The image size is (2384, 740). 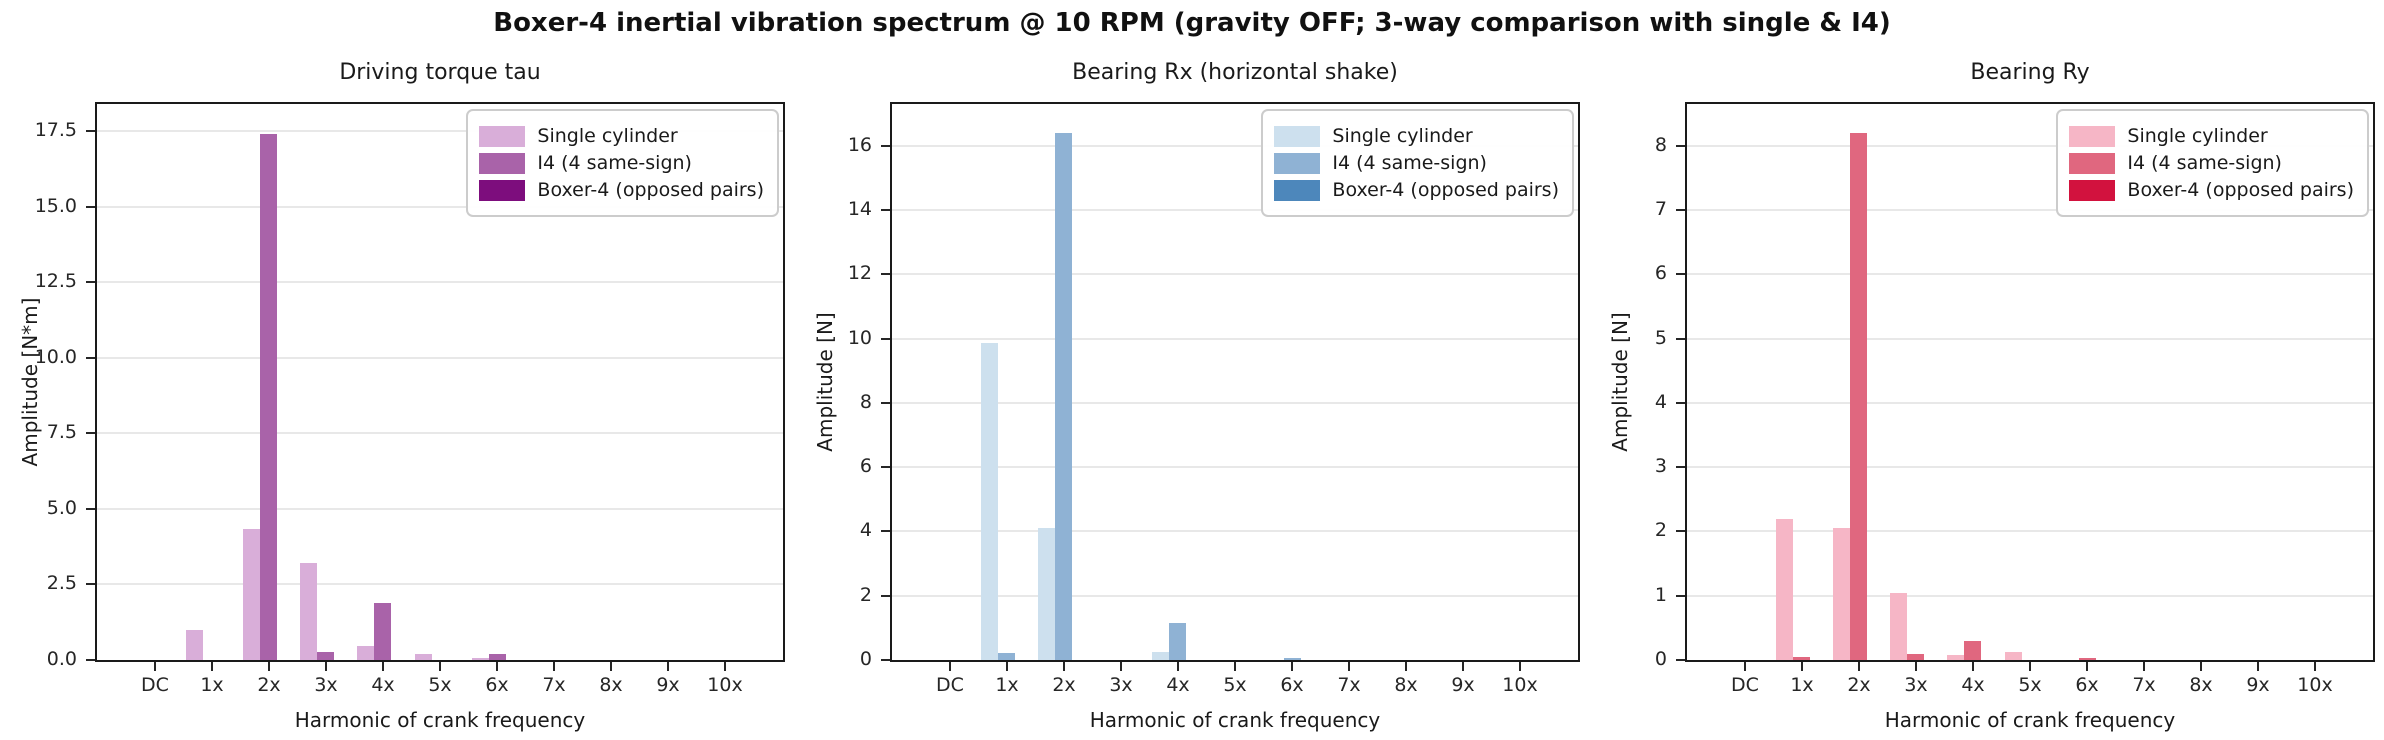 I want to click on y-tick-label: 5, so click(x=1660, y=338).